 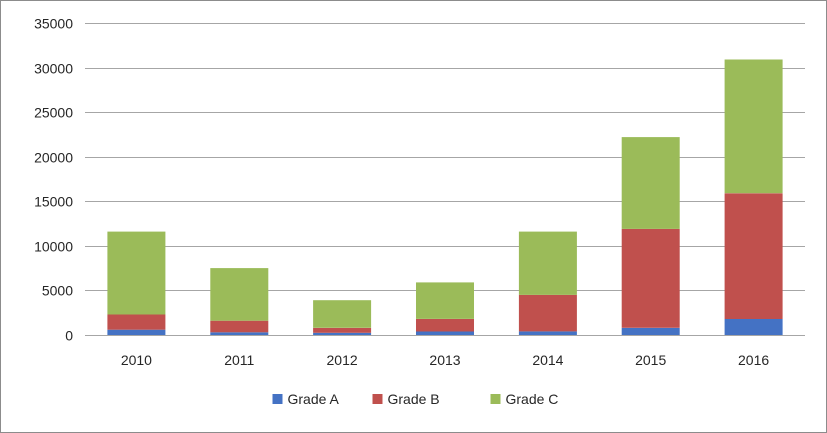 What do you see at coordinates (753, 126) in the screenshot?
I see `bar-segment-grade-c-2016` at bounding box center [753, 126].